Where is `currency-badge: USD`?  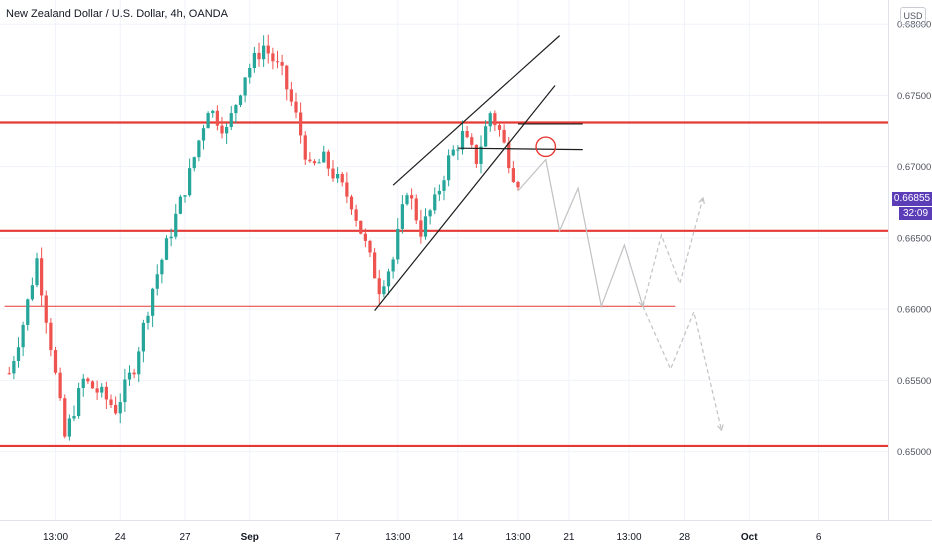 currency-badge: USD is located at coordinates (913, 16).